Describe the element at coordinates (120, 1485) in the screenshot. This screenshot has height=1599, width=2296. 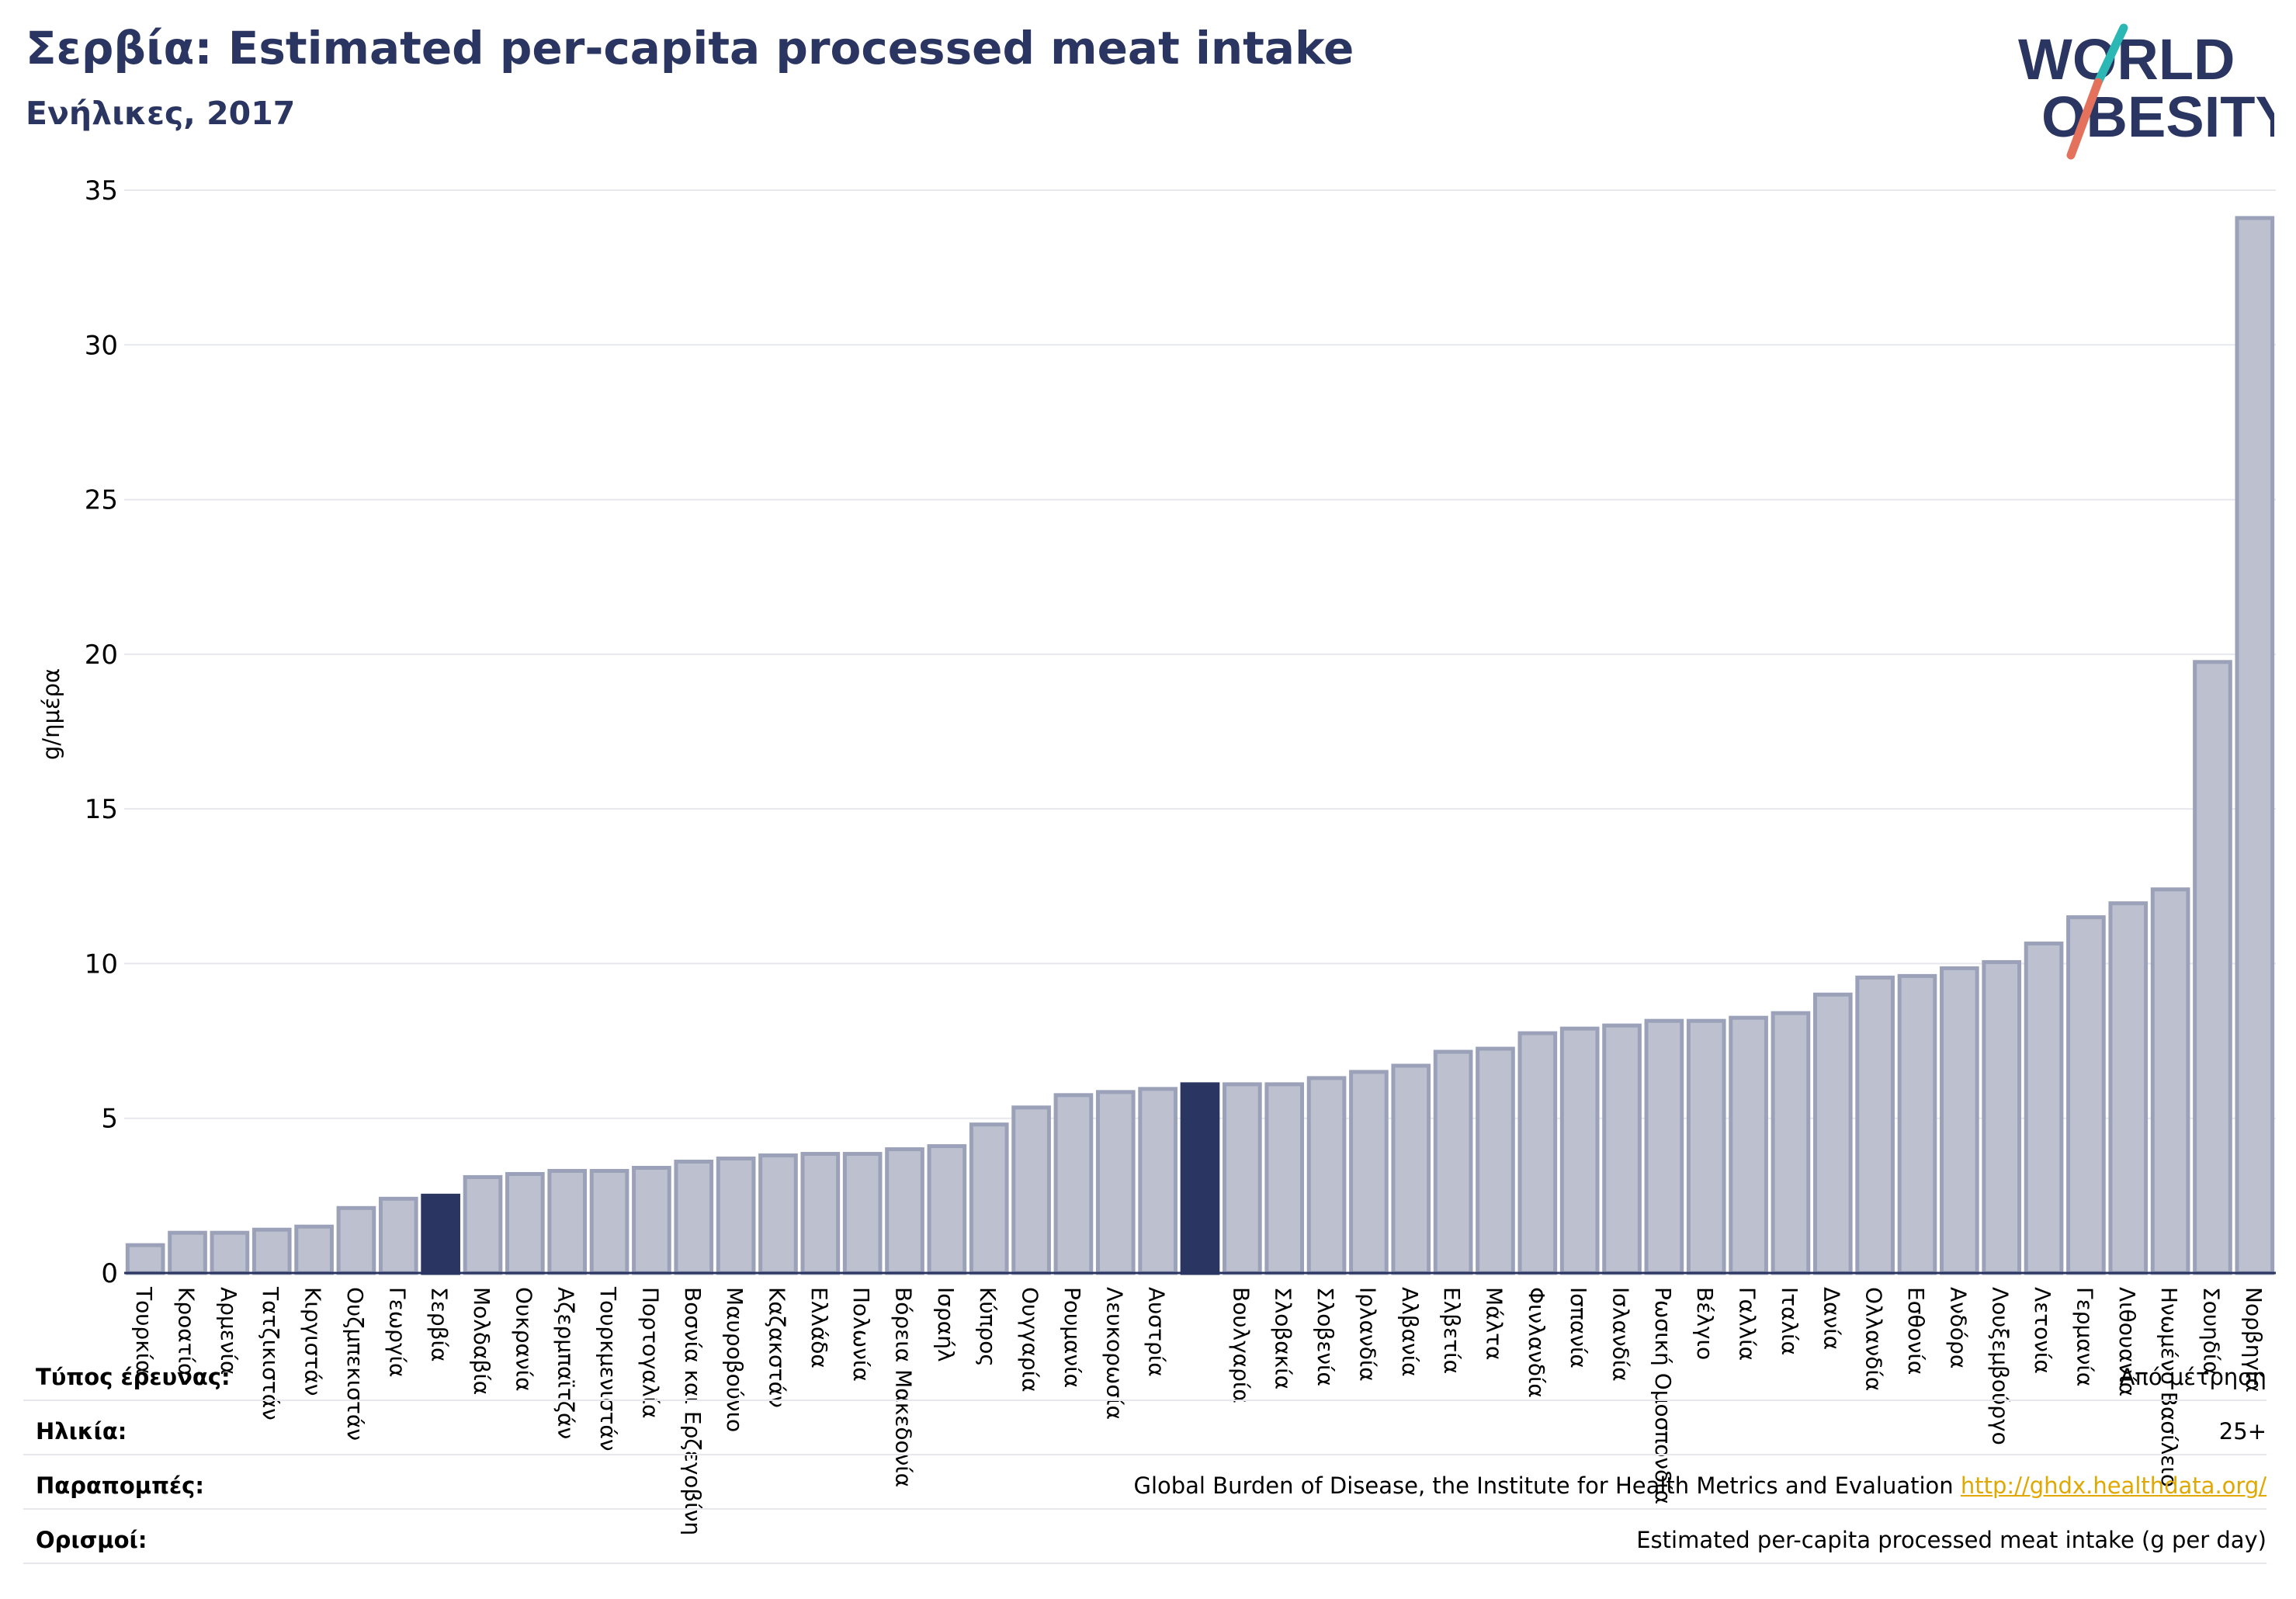
I see `references-label: Παραπομπές:` at that location.